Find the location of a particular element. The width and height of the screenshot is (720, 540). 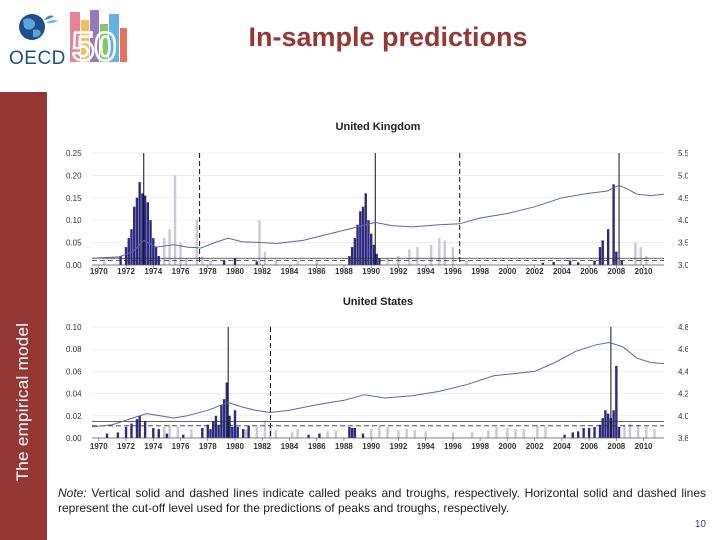

x-tick-label: 2006 is located at coordinates (589, 446).